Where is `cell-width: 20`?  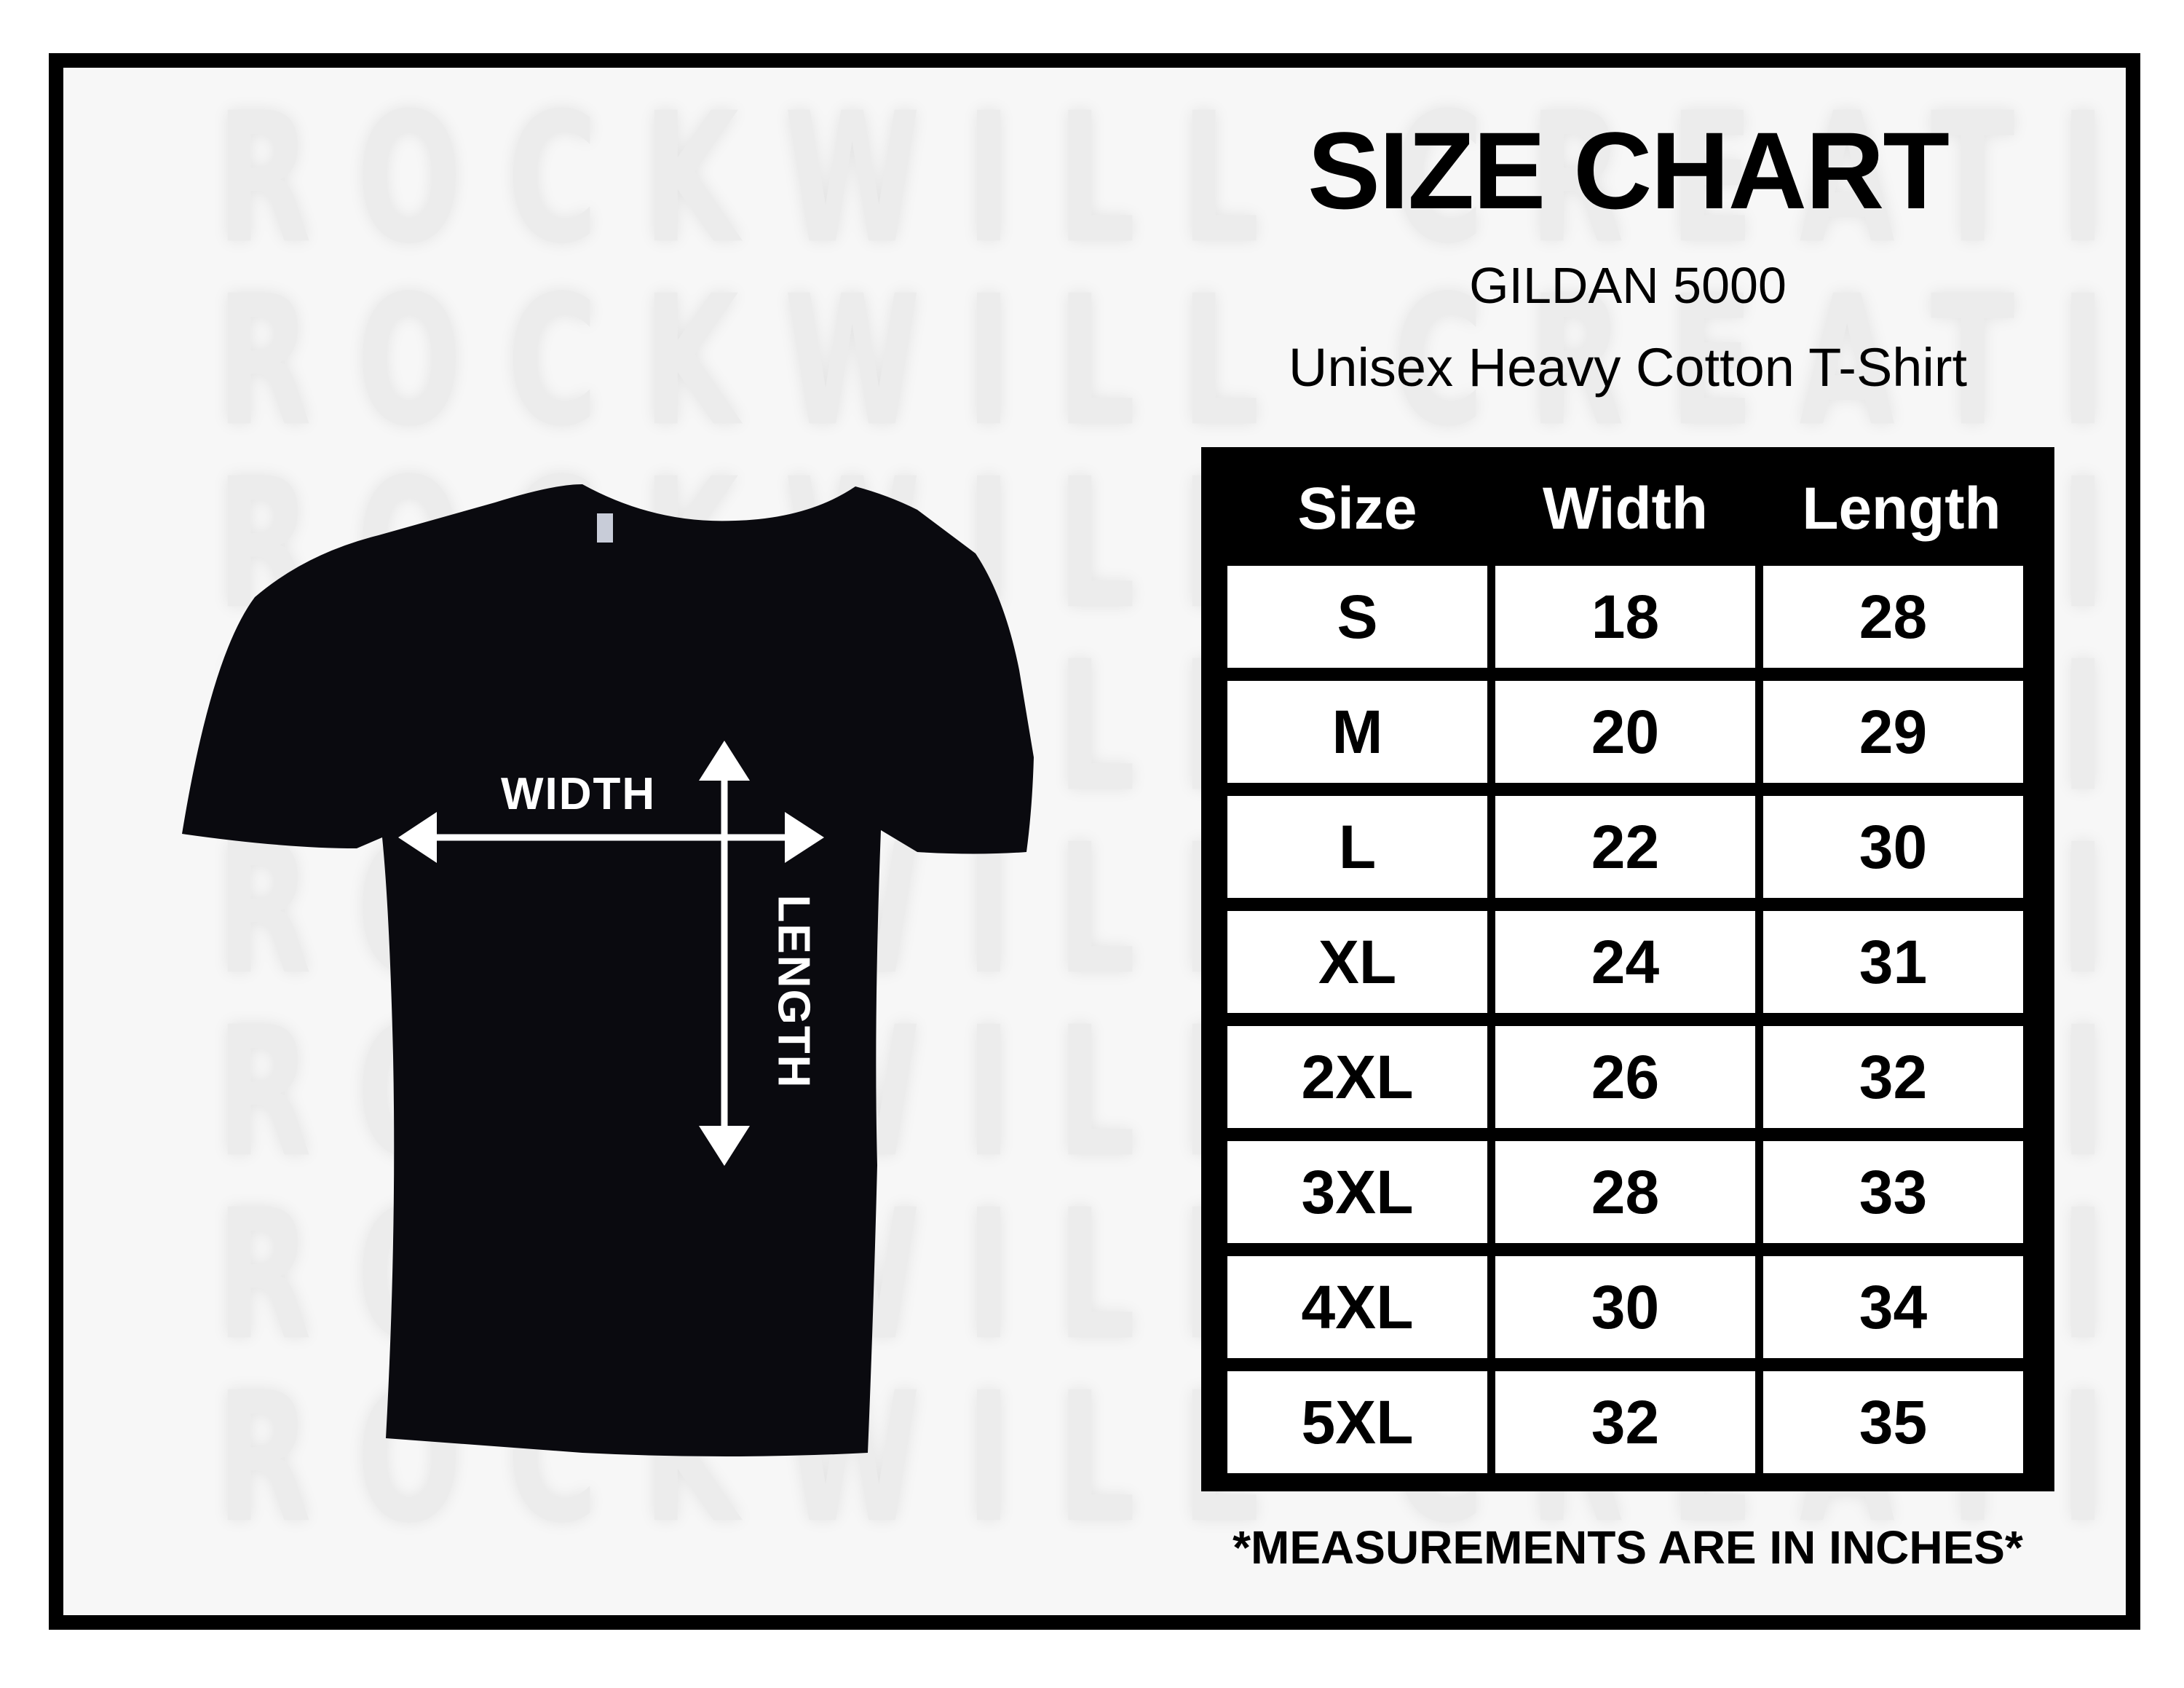 cell-width: 20 is located at coordinates (1625, 732).